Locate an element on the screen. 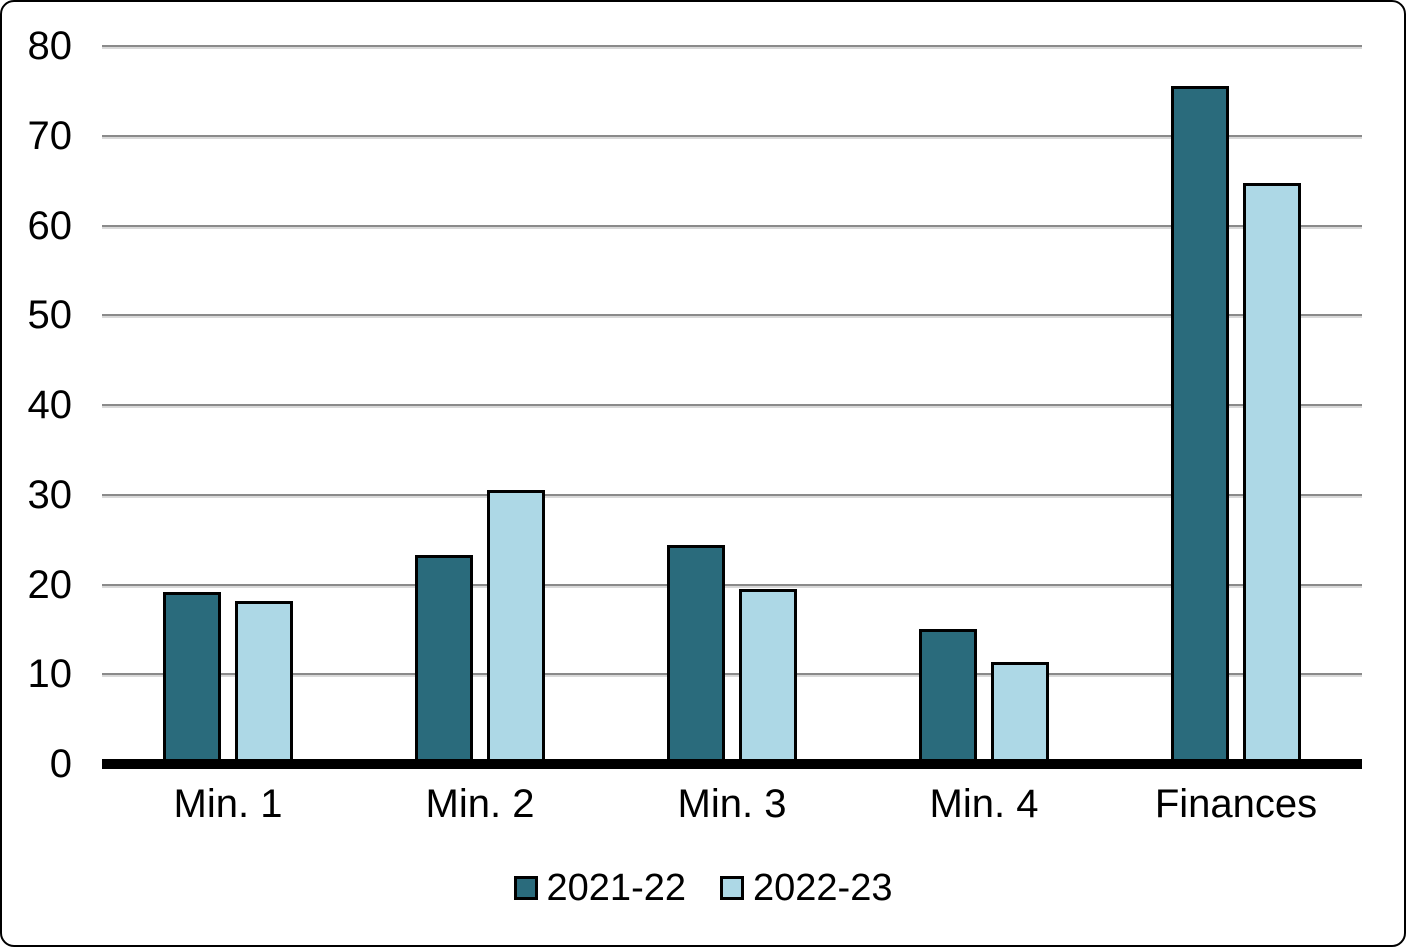 The width and height of the screenshot is (1406, 947). bar-2022-23-finances is located at coordinates (1272, 473).